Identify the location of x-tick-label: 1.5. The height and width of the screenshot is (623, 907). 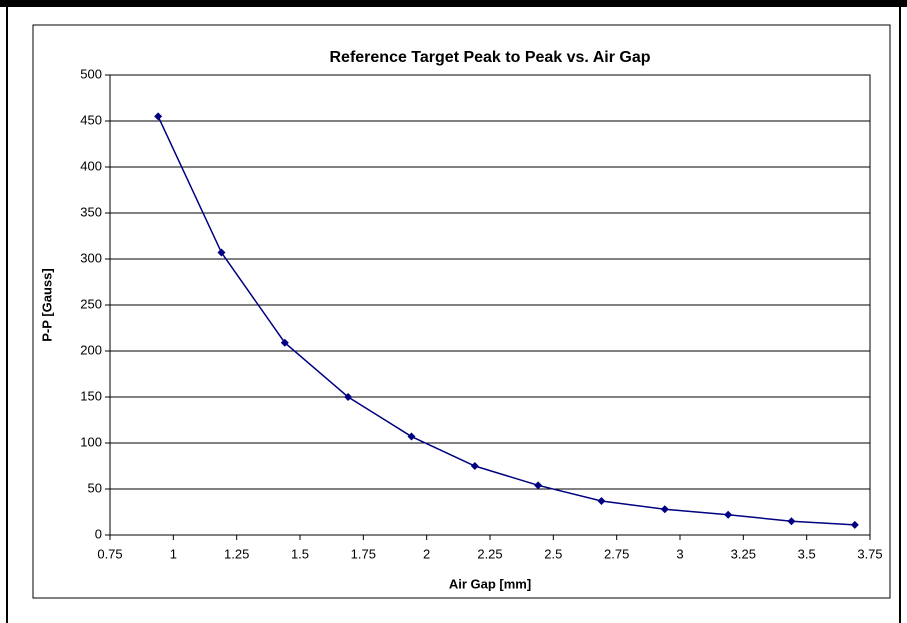
(300, 553).